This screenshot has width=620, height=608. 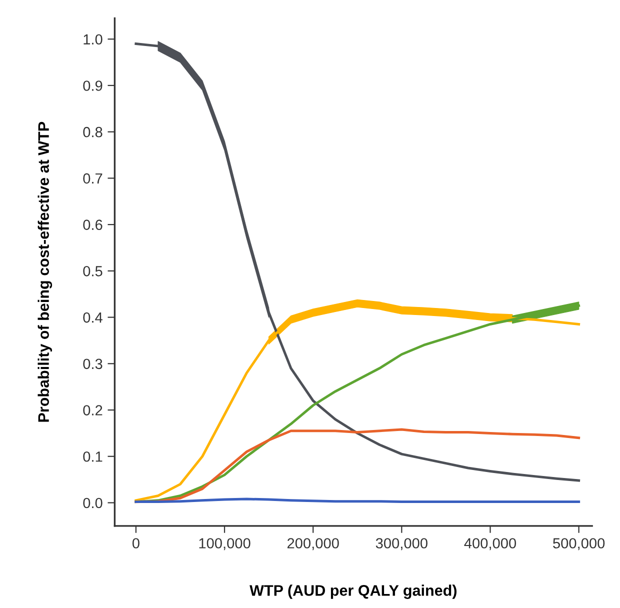 I want to click on x-tick-label: 0, so click(x=136, y=543).